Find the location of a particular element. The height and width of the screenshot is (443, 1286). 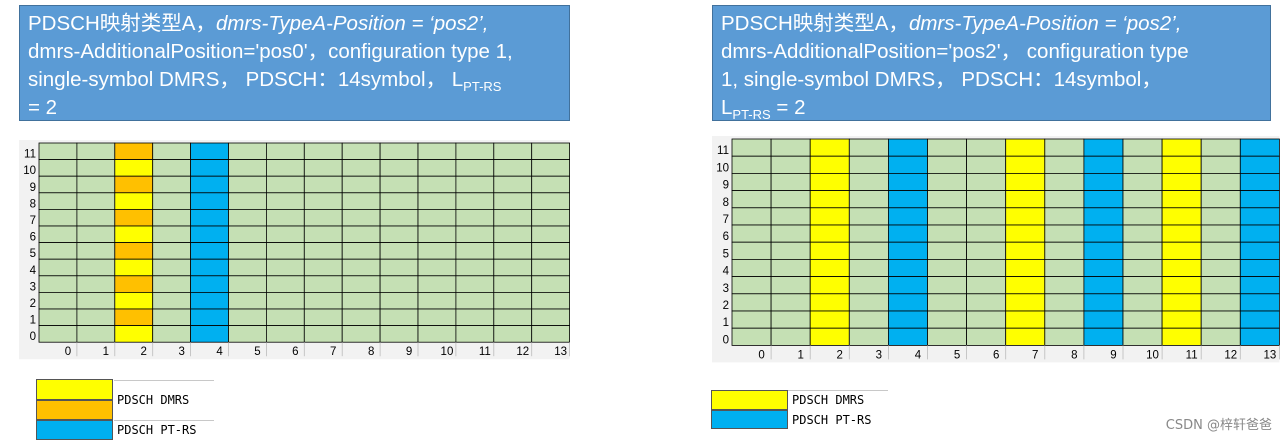

symbol-label: 5 is located at coordinates (257, 352).